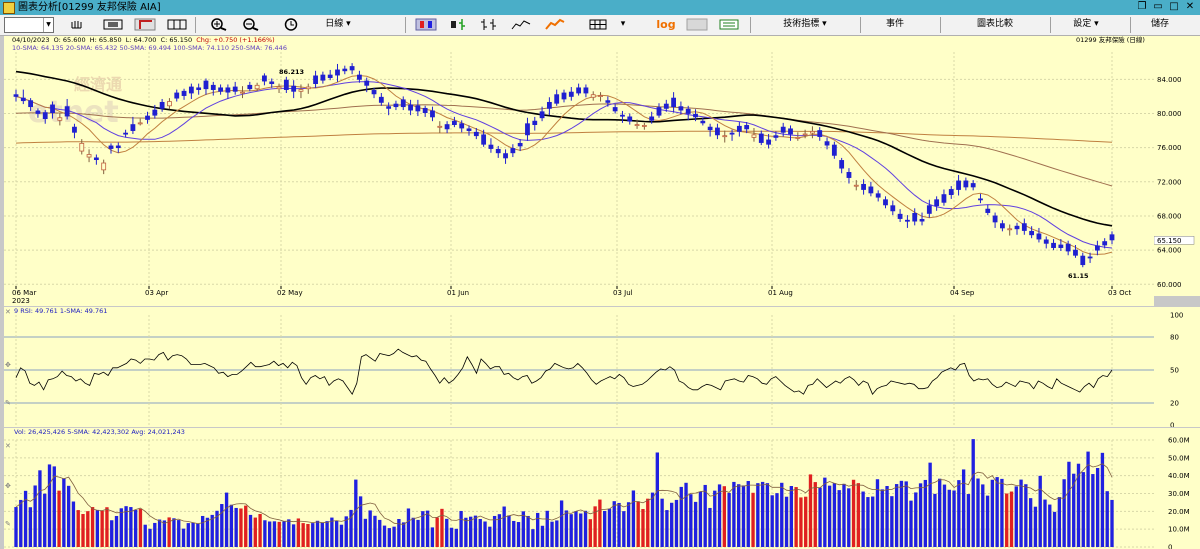 The image size is (1200, 549). What do you see at coordinates (459, 24) in the screenshot?
I see `ohlc-icon` at bounding box center [459, 24].